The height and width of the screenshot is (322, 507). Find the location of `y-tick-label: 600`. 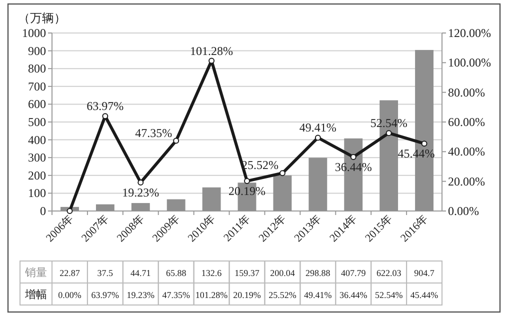

y-tick-label: 600 is located at coordinates (37, 104).